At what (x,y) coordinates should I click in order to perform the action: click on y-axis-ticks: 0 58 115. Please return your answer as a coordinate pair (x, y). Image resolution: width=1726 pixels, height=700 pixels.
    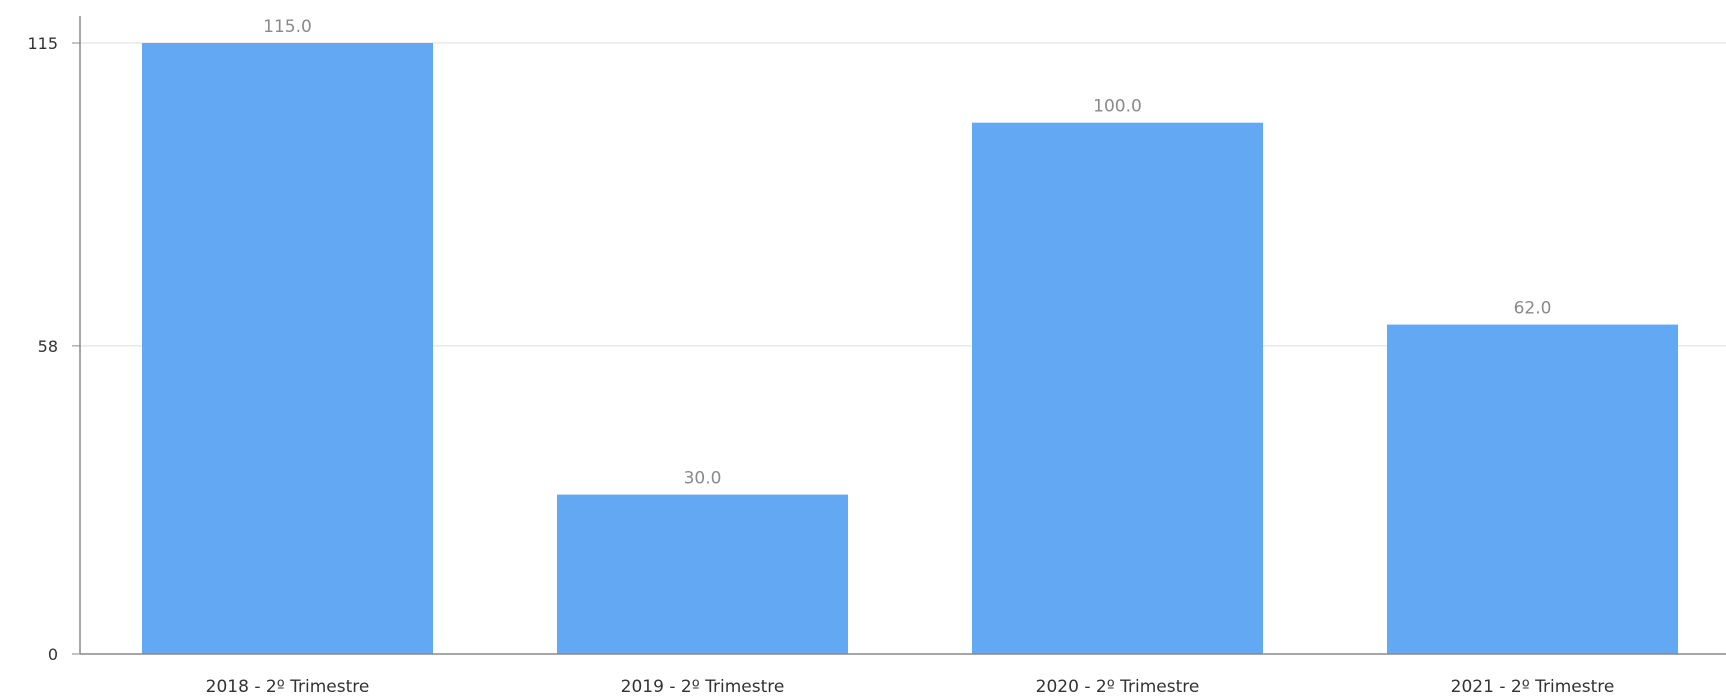
    Looking at the image, I should click on (53, 349).